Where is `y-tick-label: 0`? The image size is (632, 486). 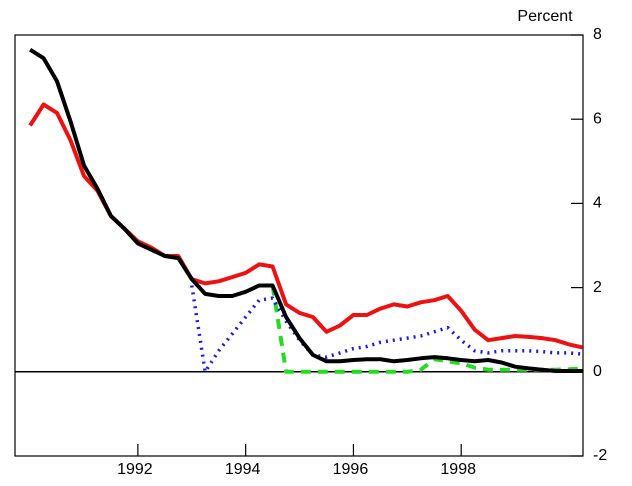
y-tick-label: 0 is located at coordinates (597, 371).